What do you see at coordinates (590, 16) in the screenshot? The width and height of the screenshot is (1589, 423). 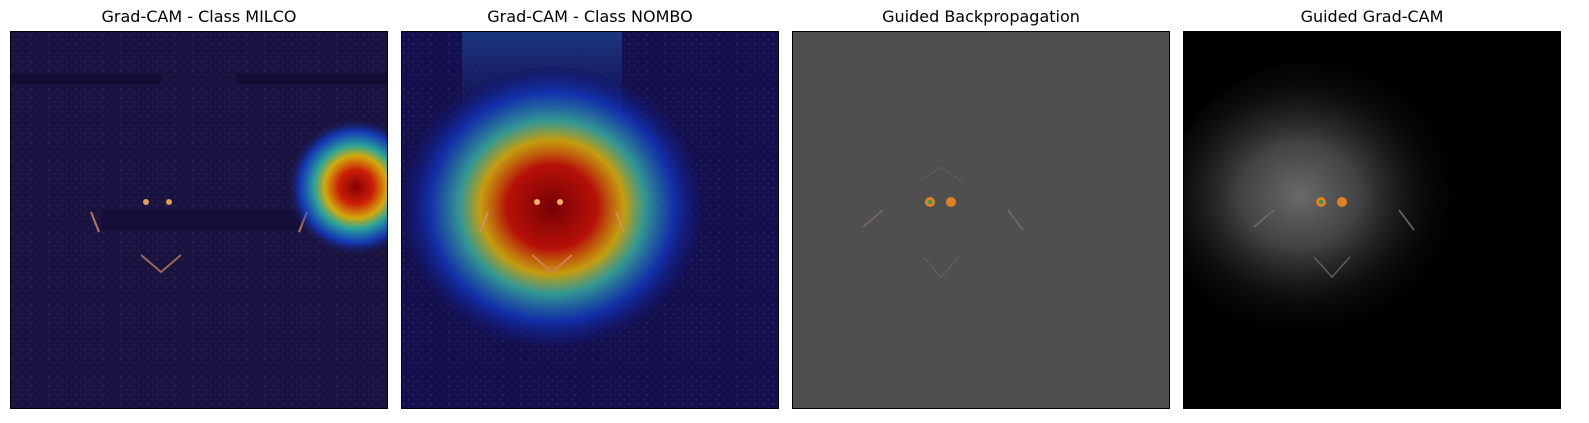 I see `panel-title: Grad-CAM - Class NOMBO` at bounding box center [590, 16].